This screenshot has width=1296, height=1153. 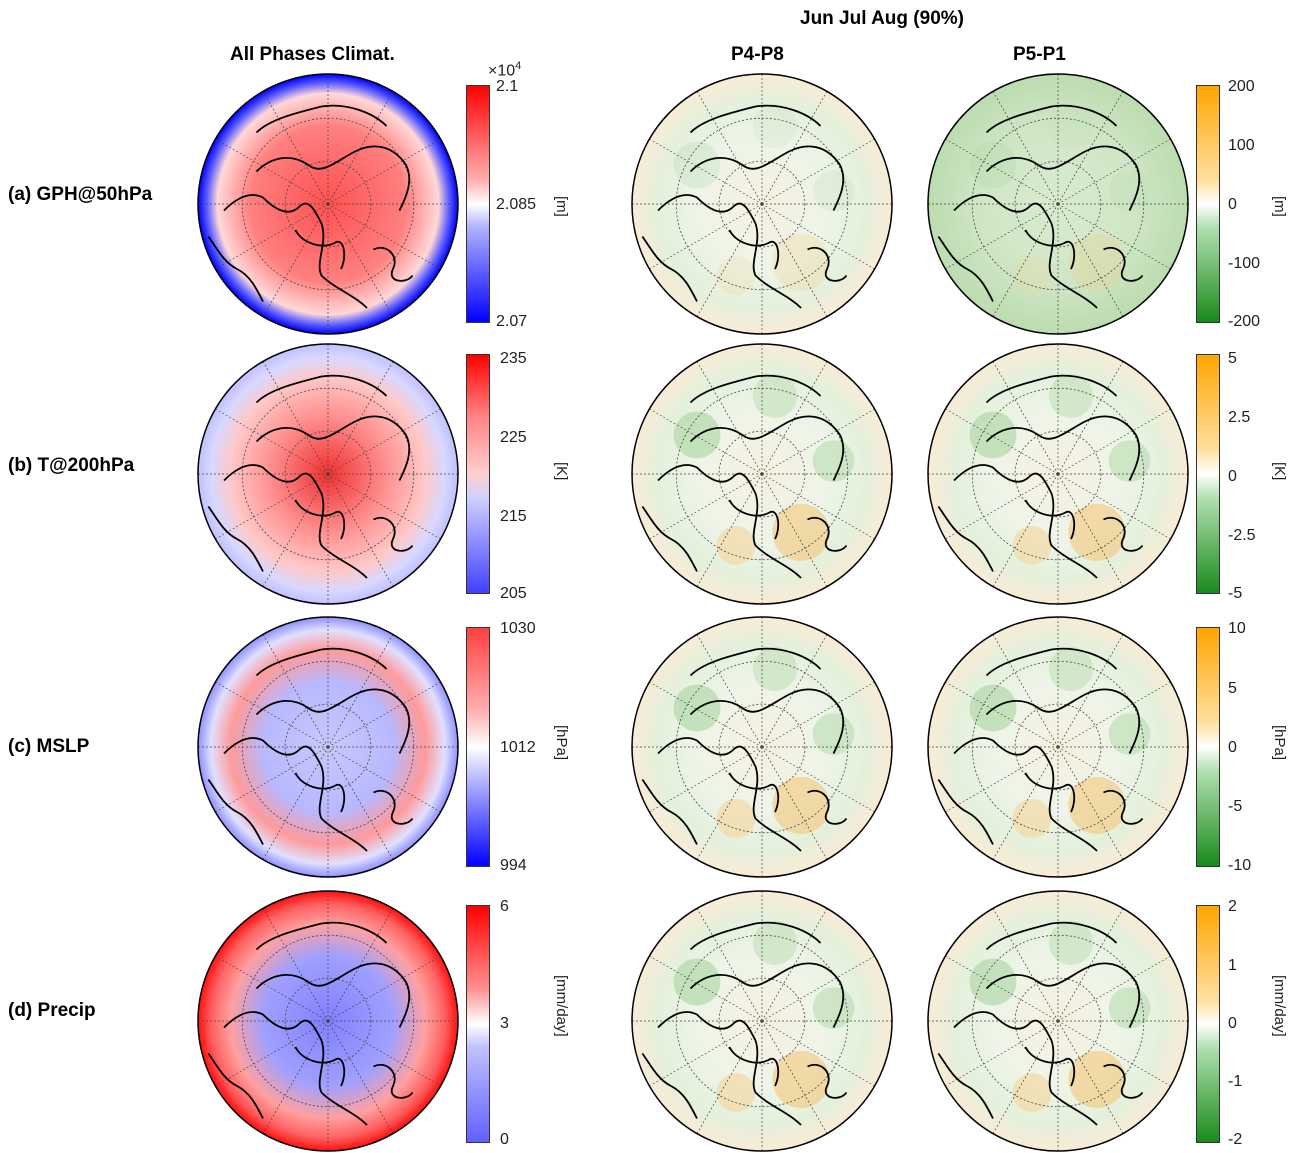 I want to click on tick-label: 6, so click(x=504, y=906).